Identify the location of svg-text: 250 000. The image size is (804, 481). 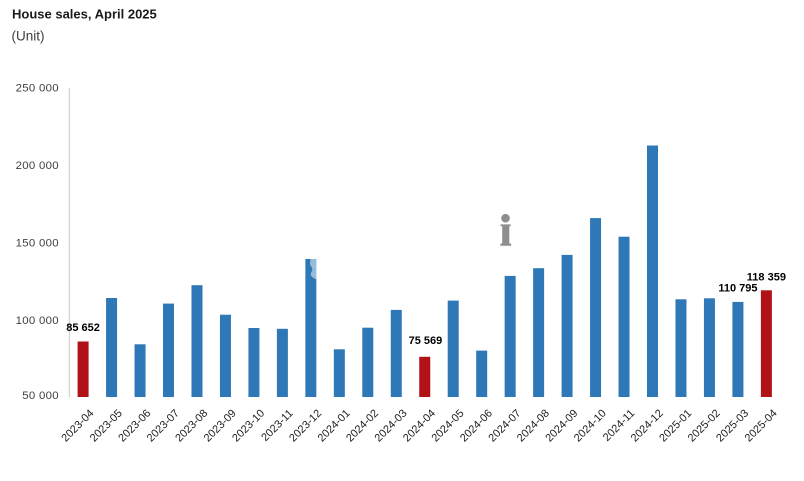
(37, 88).